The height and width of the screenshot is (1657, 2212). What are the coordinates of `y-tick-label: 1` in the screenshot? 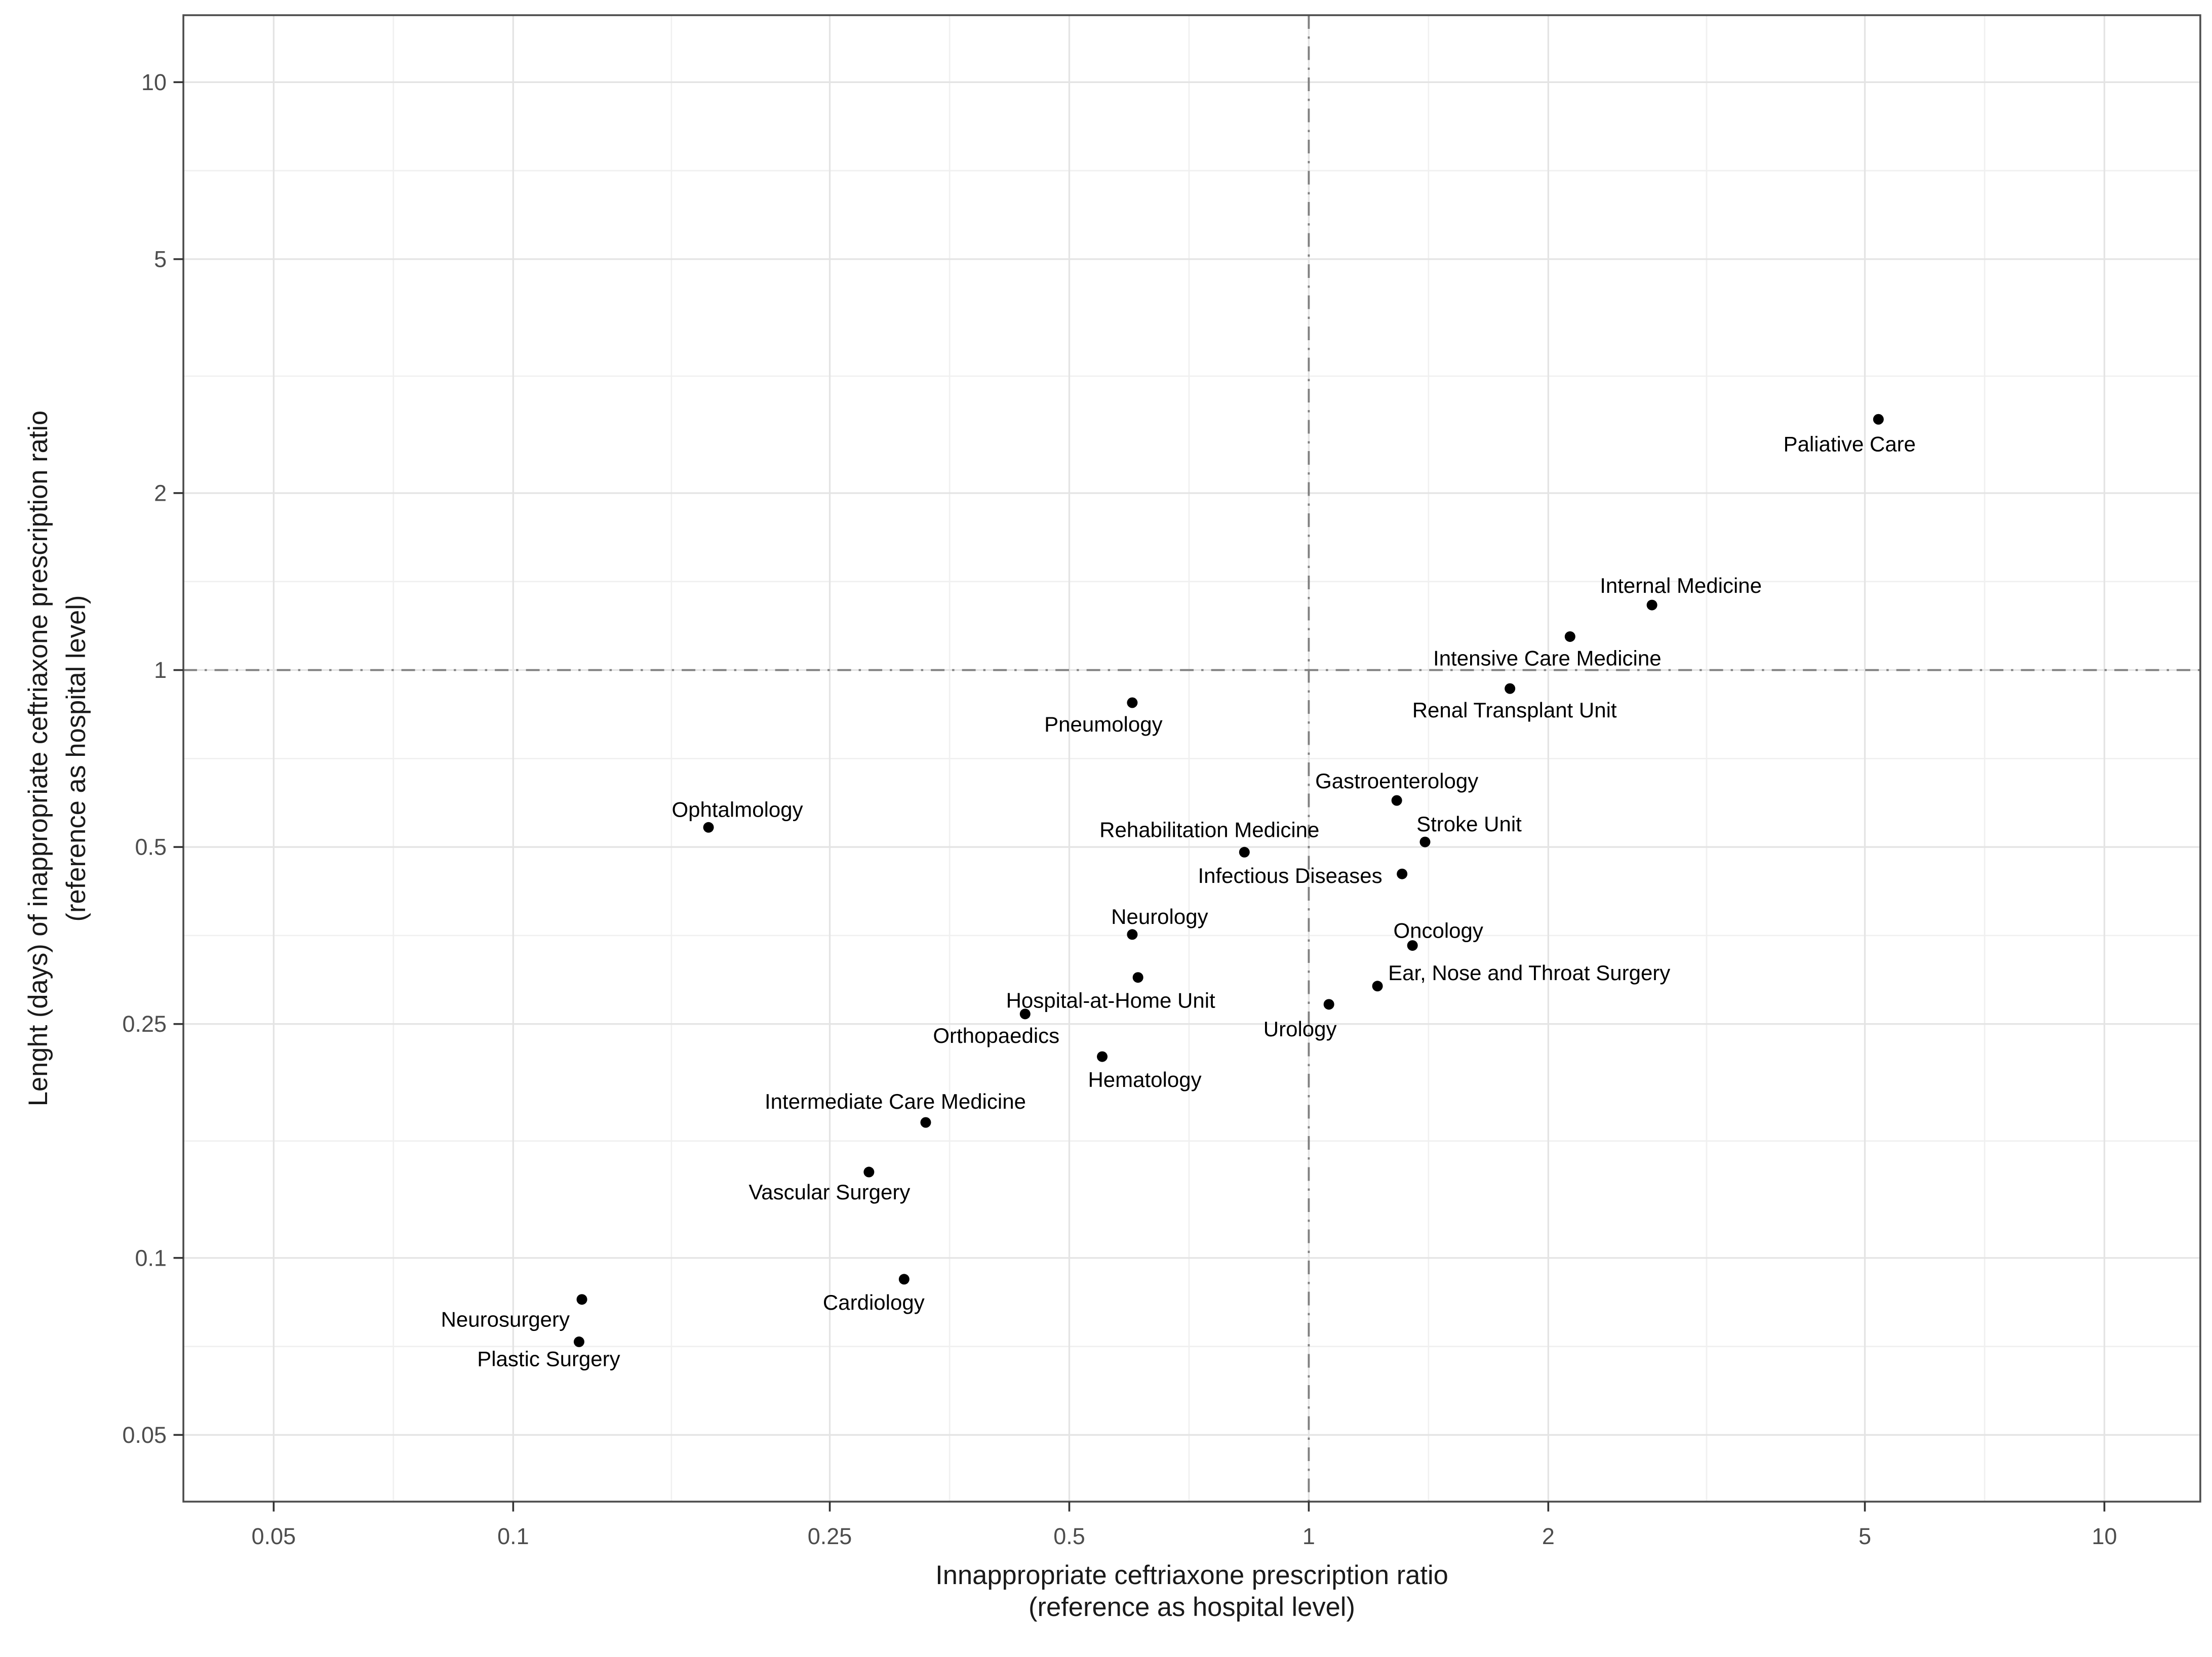 It's located at (160, 670).